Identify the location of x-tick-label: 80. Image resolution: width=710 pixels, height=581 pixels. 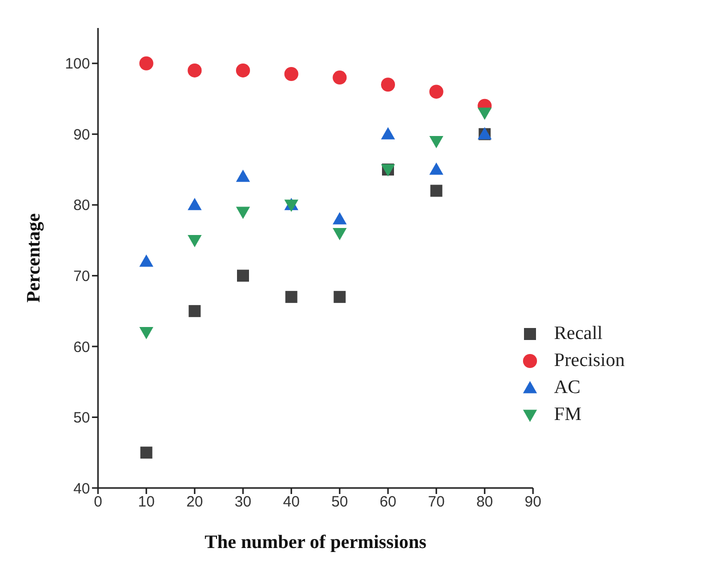
(485, 502).